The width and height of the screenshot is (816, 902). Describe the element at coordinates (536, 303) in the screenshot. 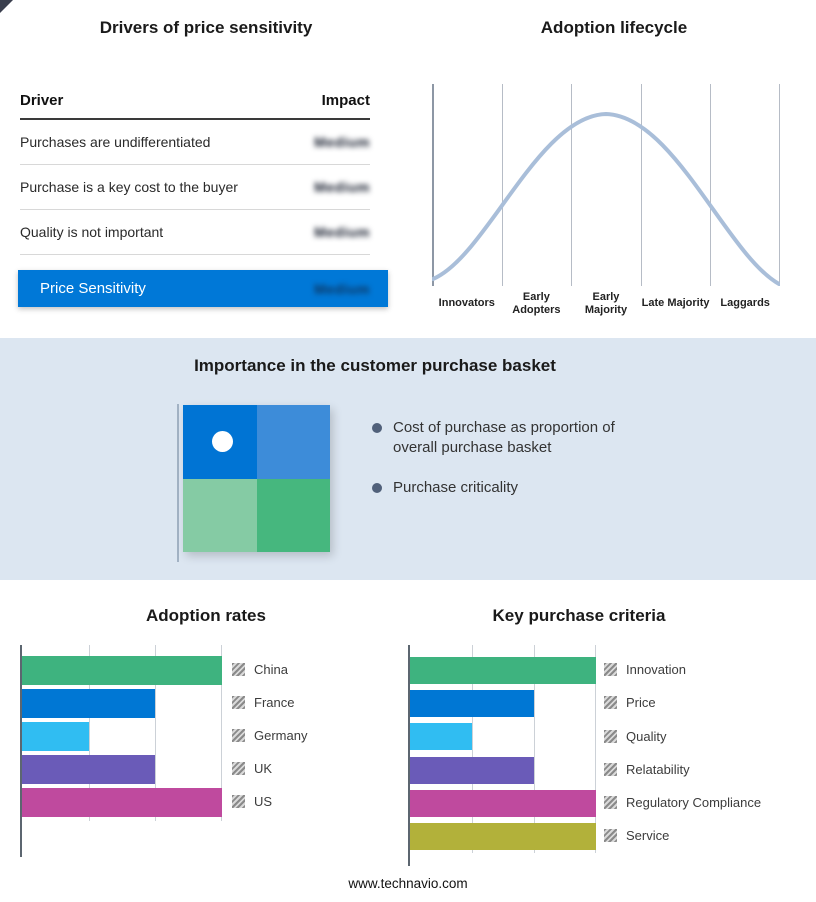

I see `stage-label-early-adopters: Early Adopters` at that location.